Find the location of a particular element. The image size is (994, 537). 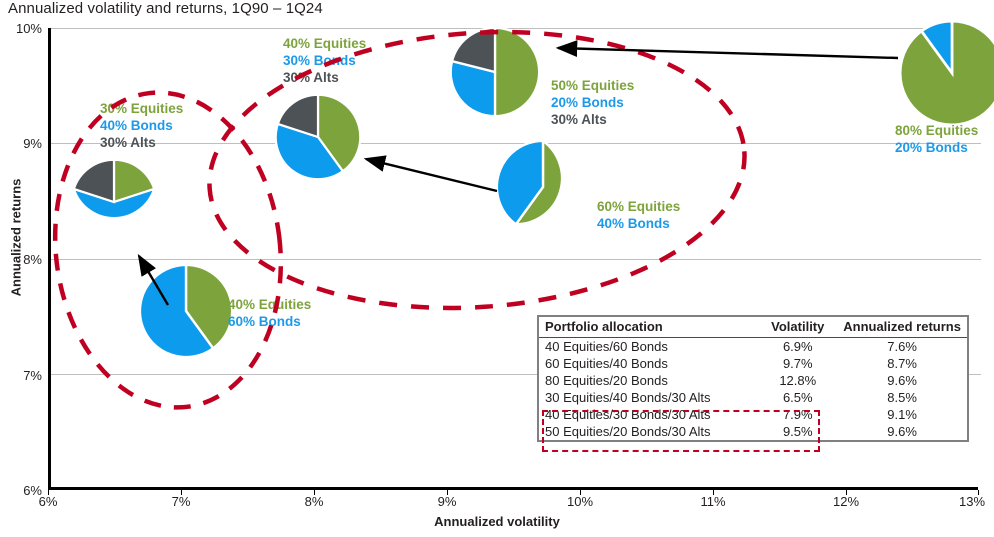

gridline-10pct is located at coordinates (516, 28).